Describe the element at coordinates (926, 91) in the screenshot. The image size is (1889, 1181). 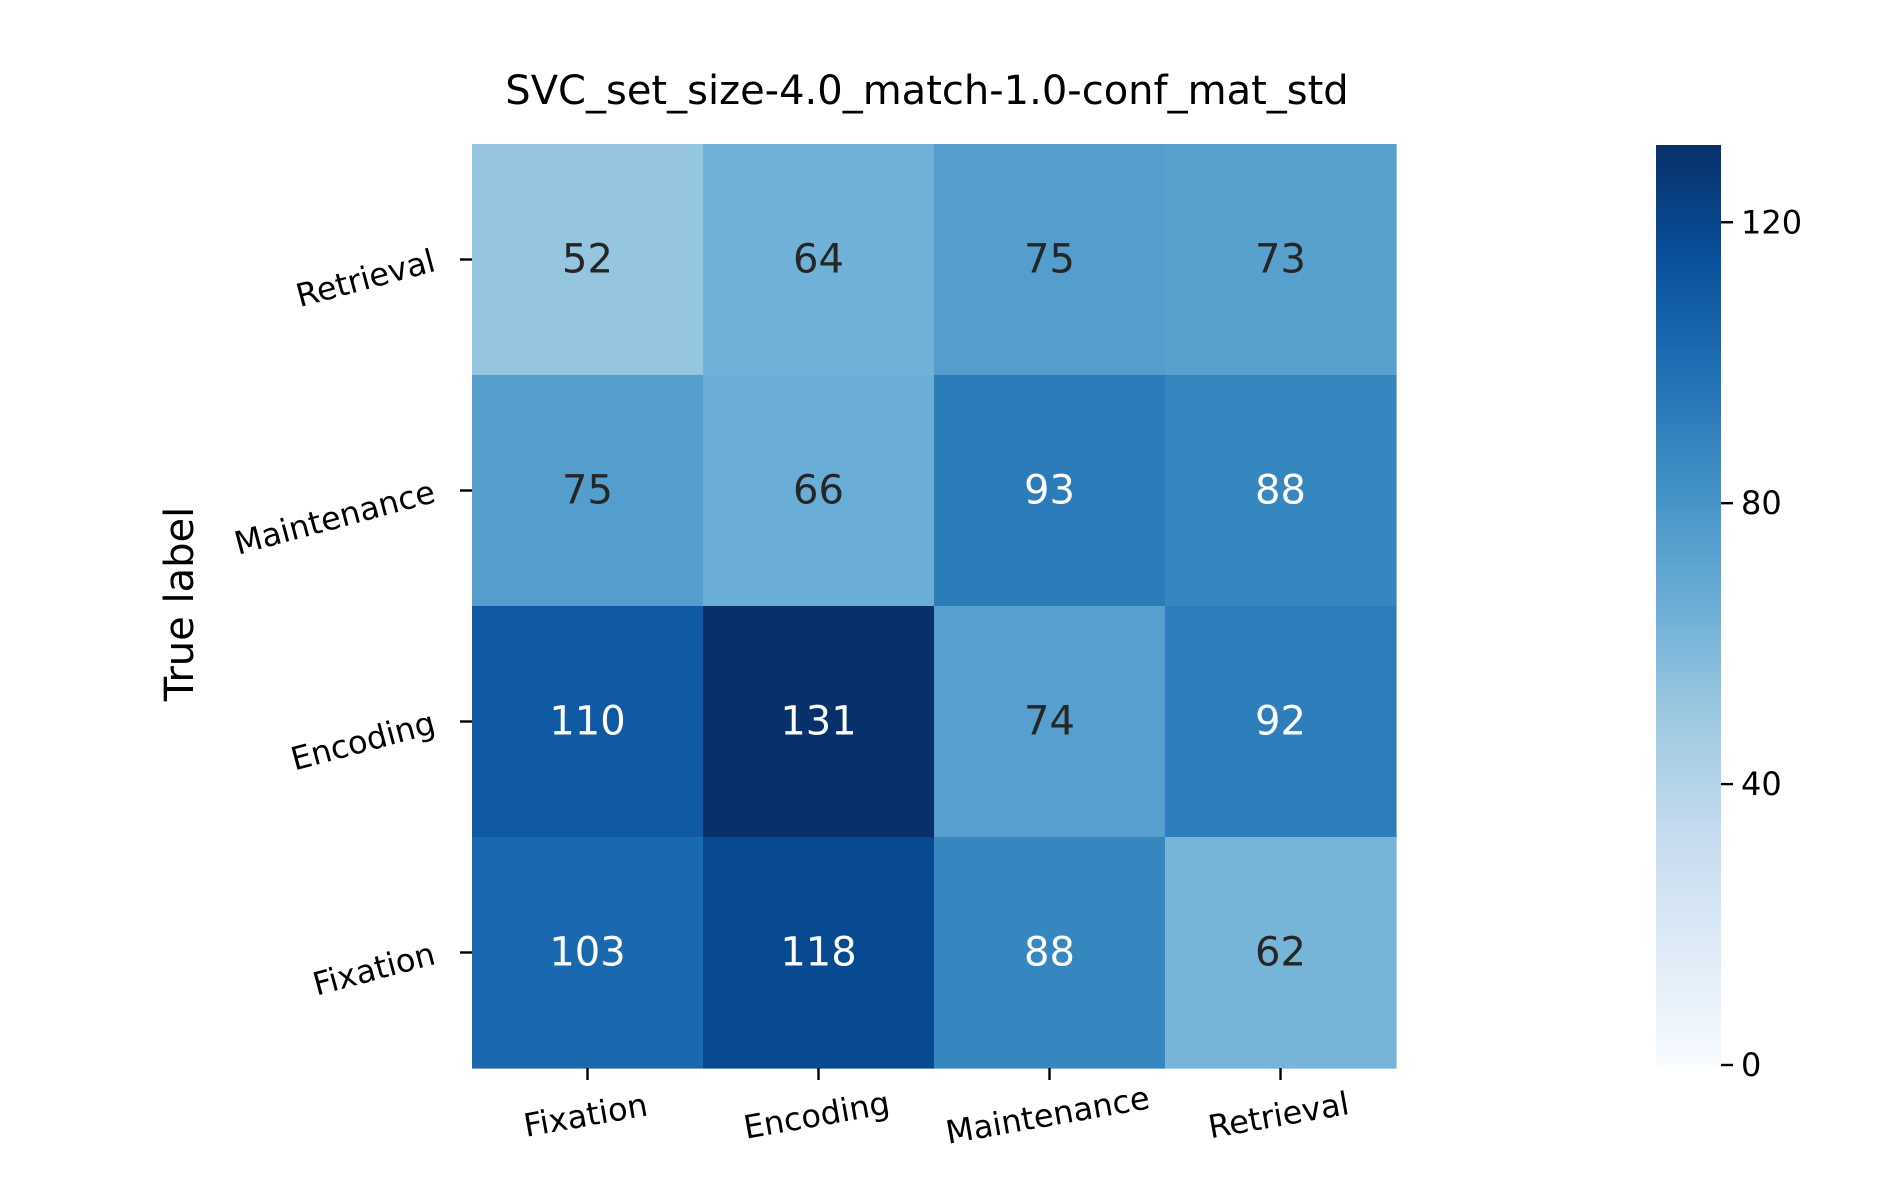
I see `chart-title: SVC_set_size-4.0_match-1.0-conf_mat_std` at that location.